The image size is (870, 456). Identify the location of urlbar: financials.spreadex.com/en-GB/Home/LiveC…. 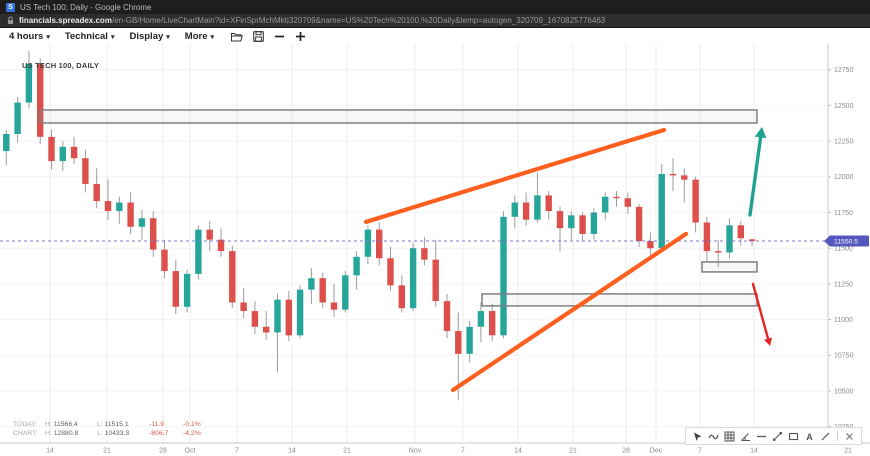
(435, 21).